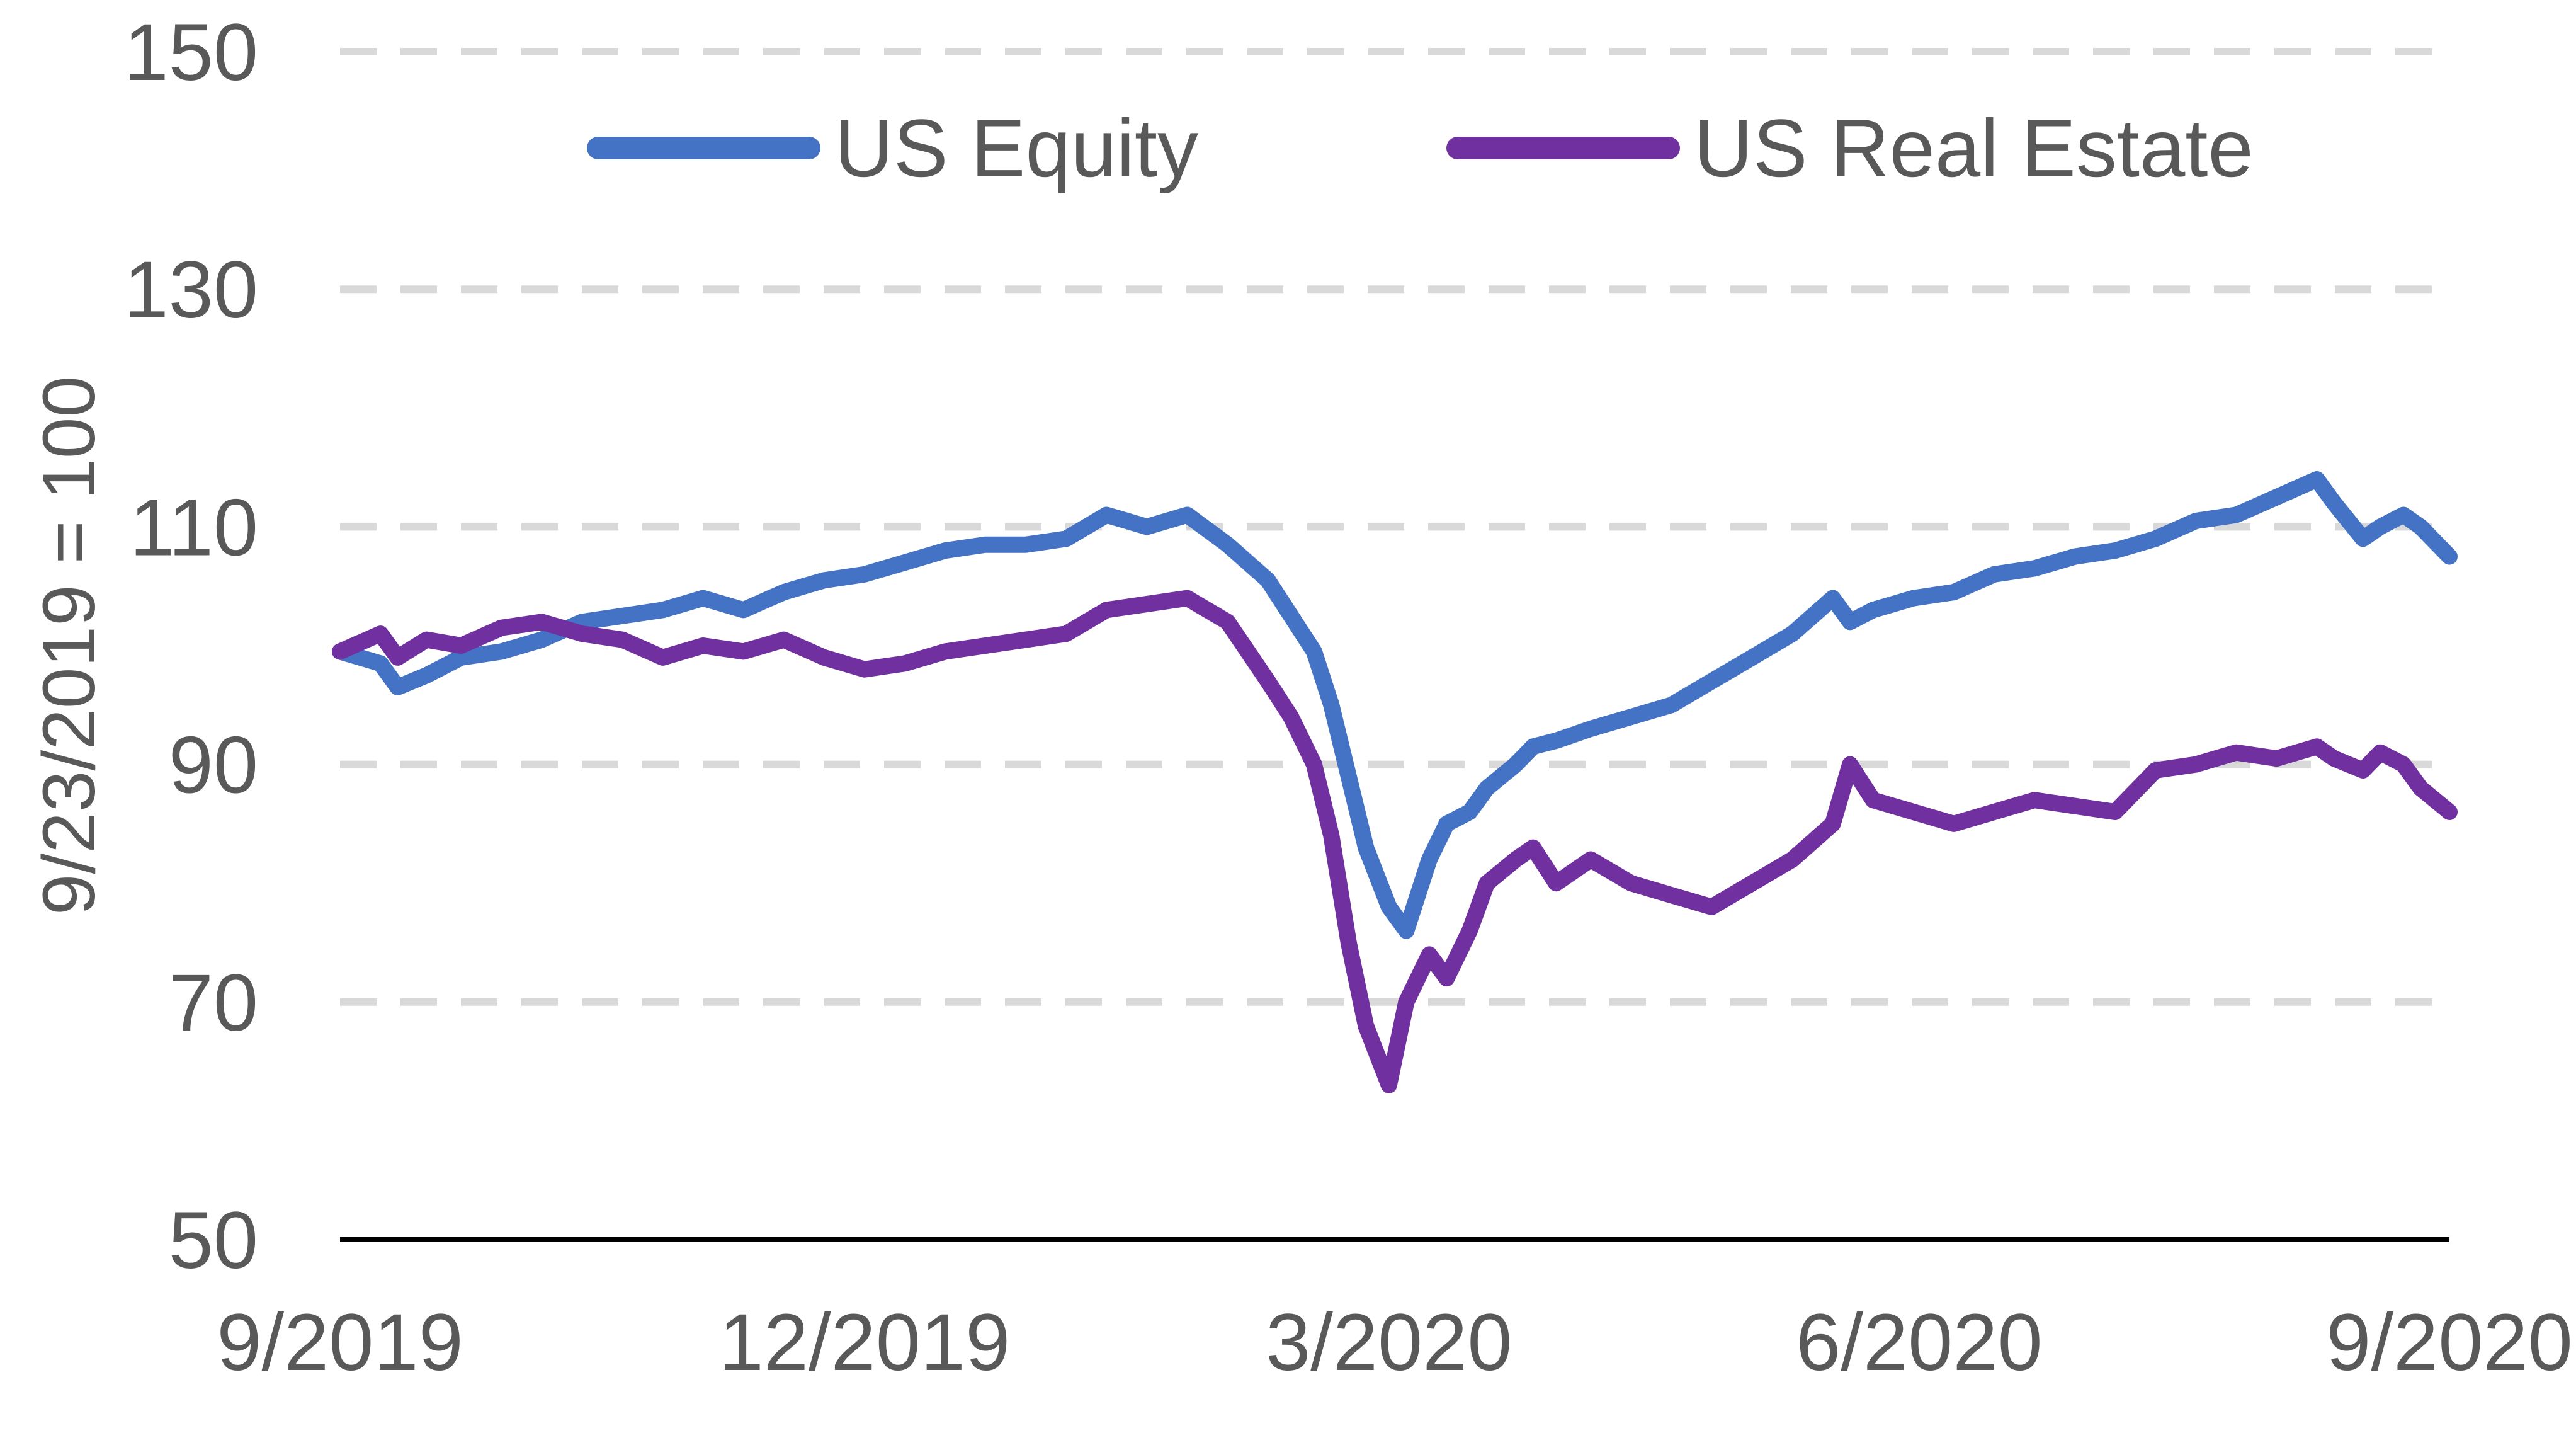  Describe the element at coordinates (190, 53) in the screenshot. I see `y-tick-label: 150` at that location.